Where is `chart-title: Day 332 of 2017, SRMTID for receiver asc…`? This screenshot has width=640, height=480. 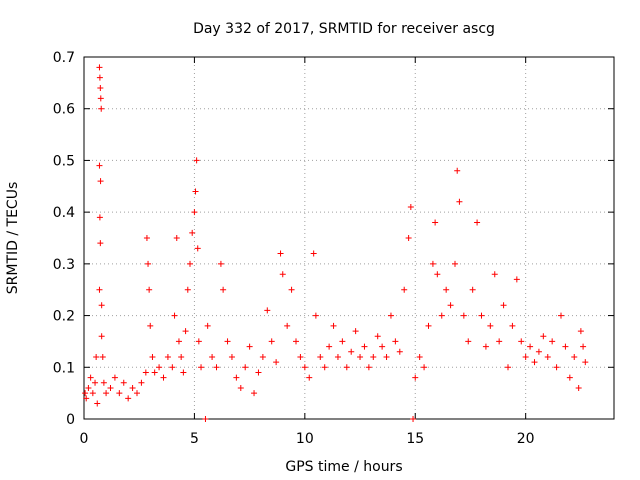 chart-title: Day 332 of 2017, SRMTID for receiver asc… is located at coordinates (344, 29).